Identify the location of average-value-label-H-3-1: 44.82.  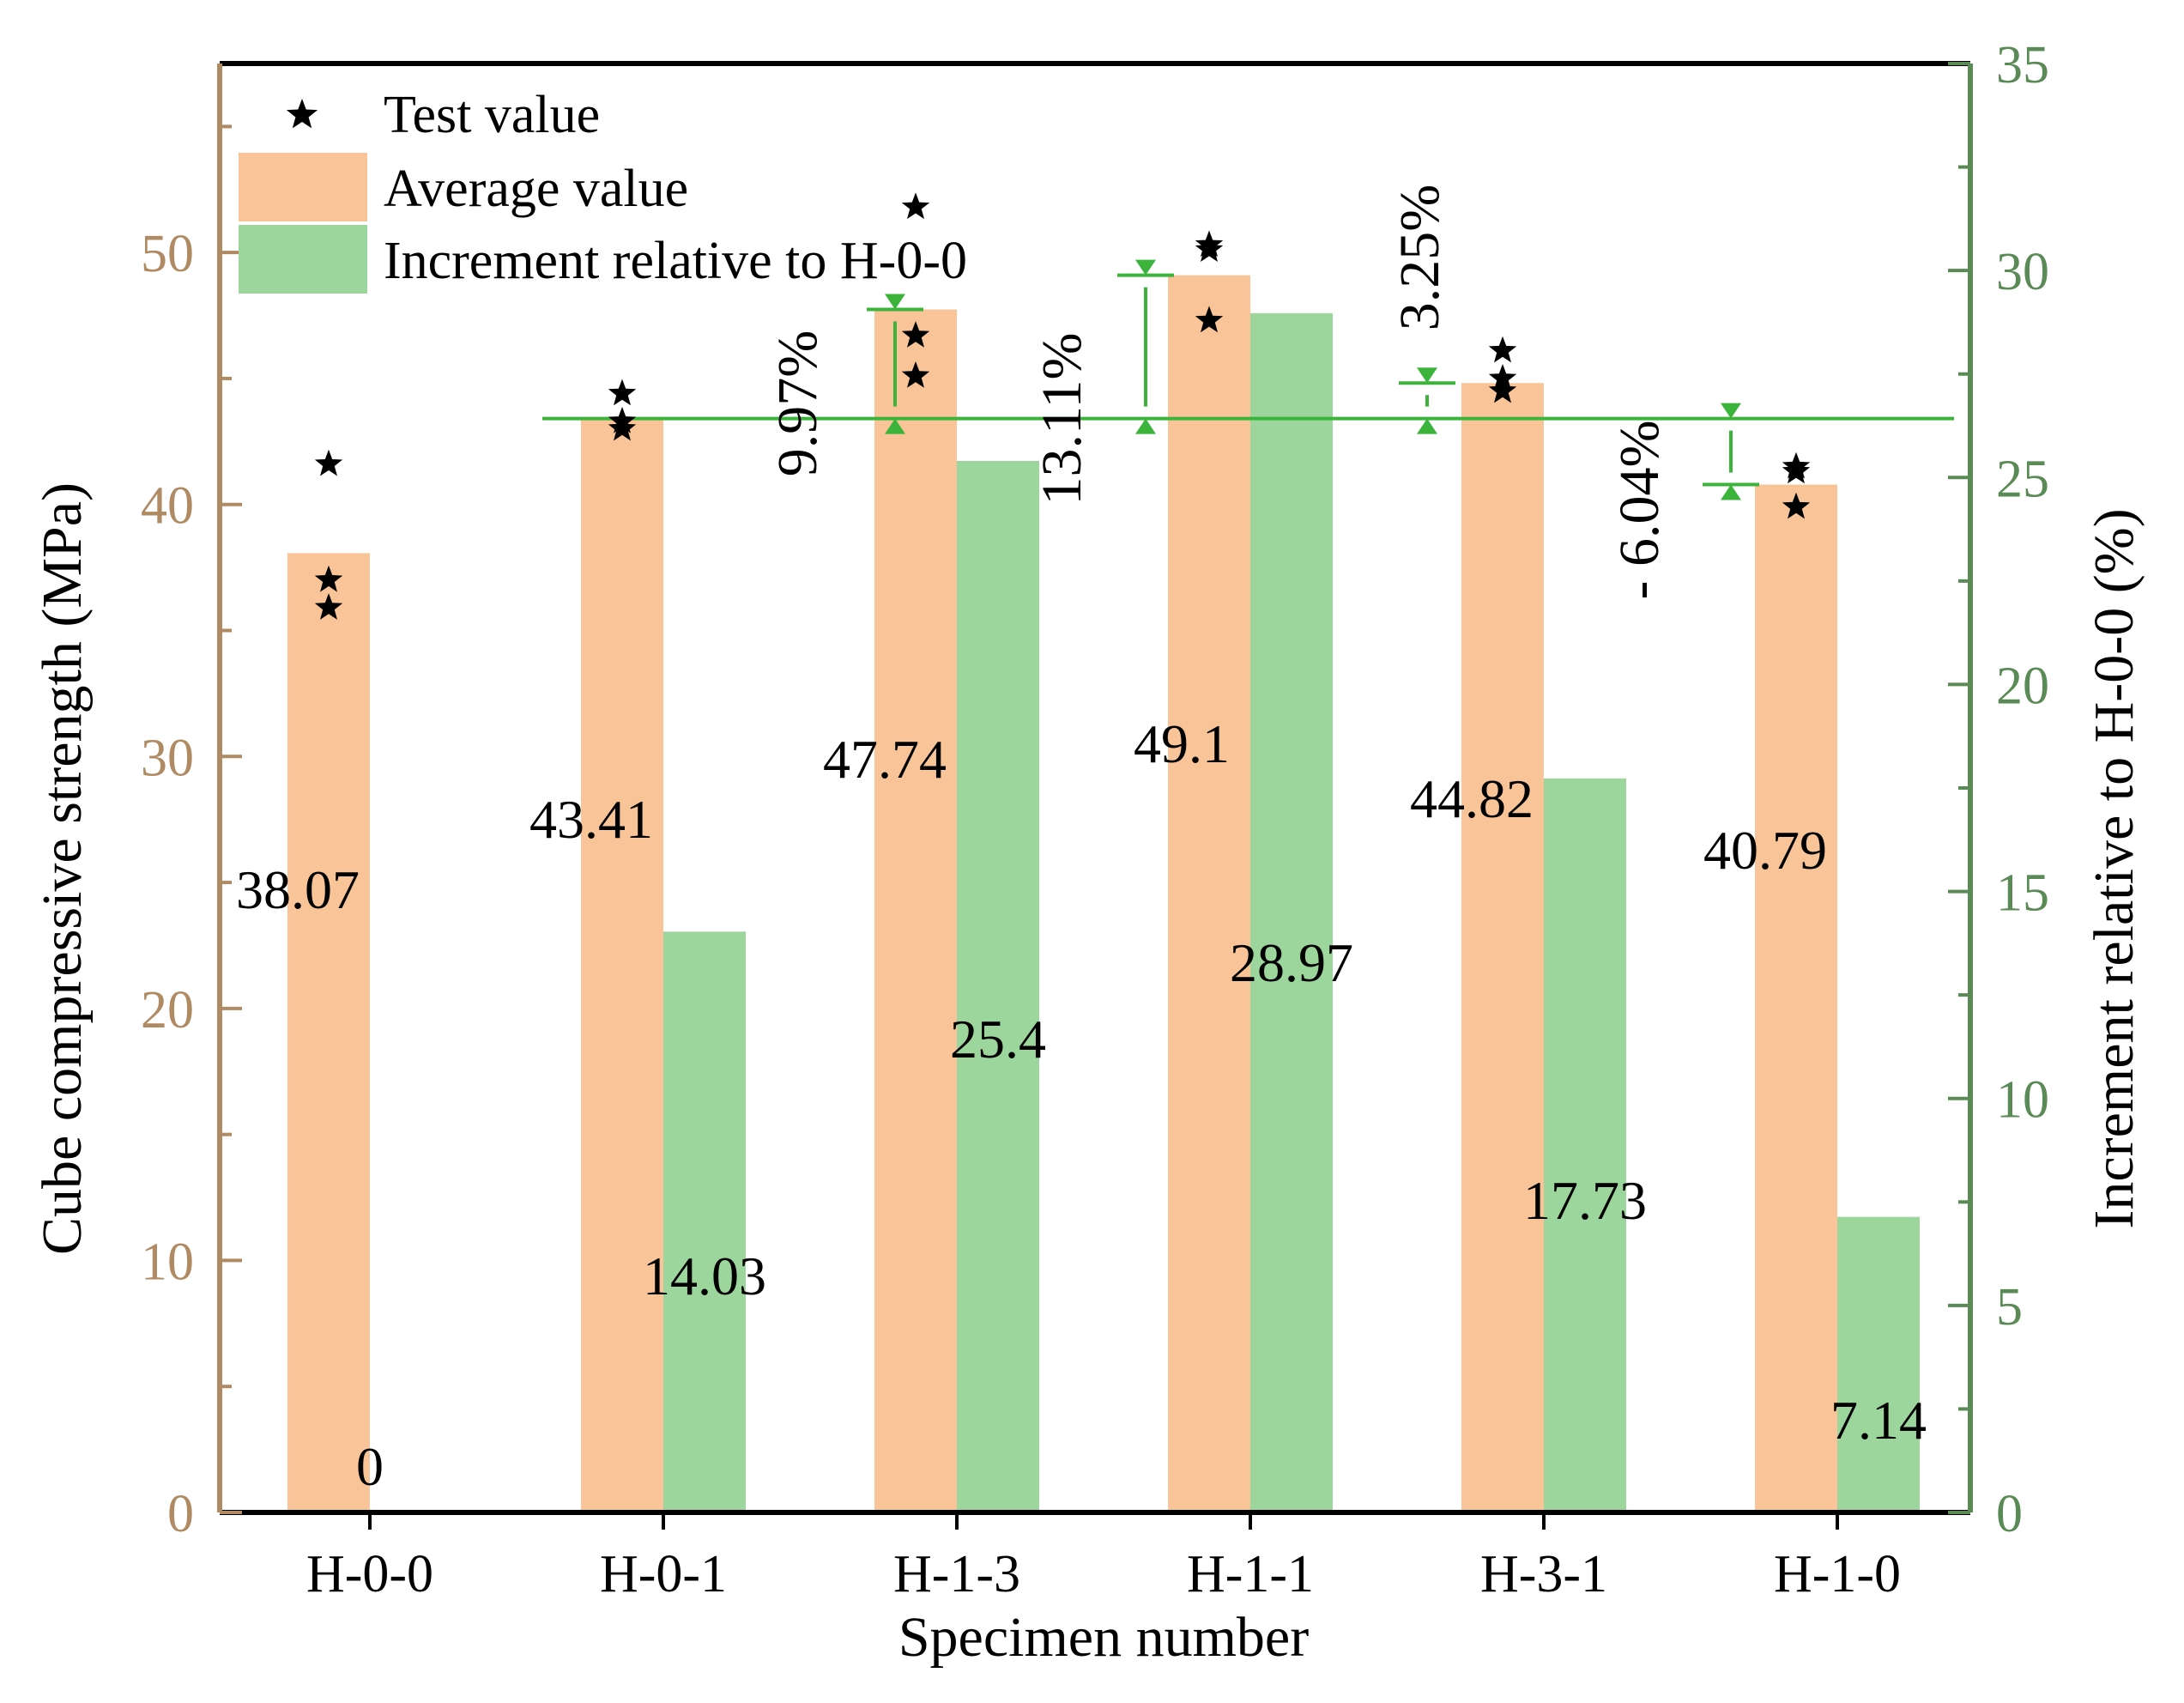
(1472, 798).